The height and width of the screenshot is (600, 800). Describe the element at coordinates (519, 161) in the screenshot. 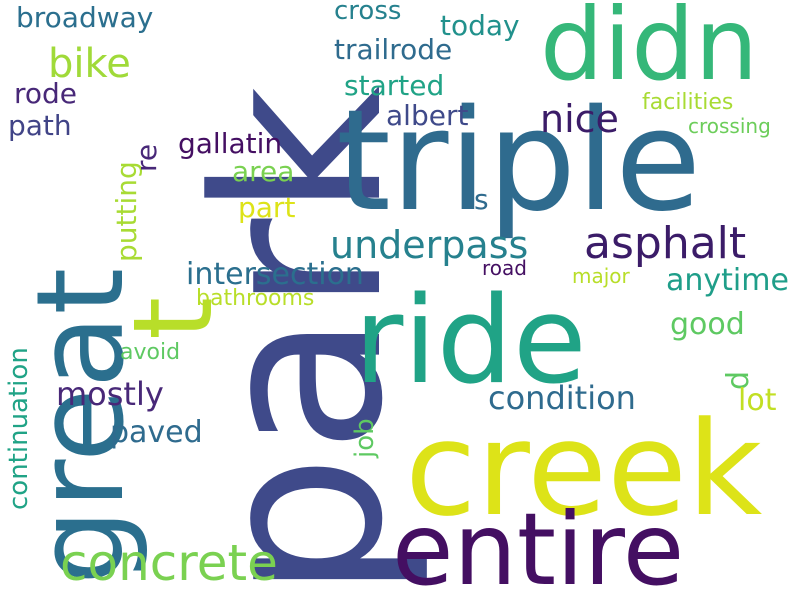

I see `word-triple: triple` at that location.